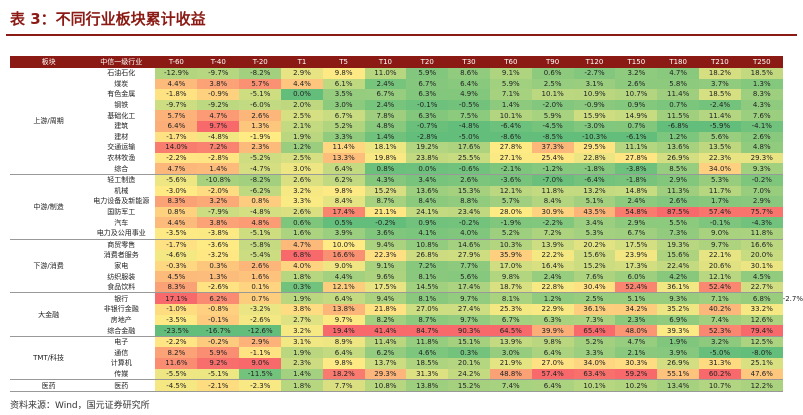  I want to click on value-cell: -0.9%, so click(594, 105).